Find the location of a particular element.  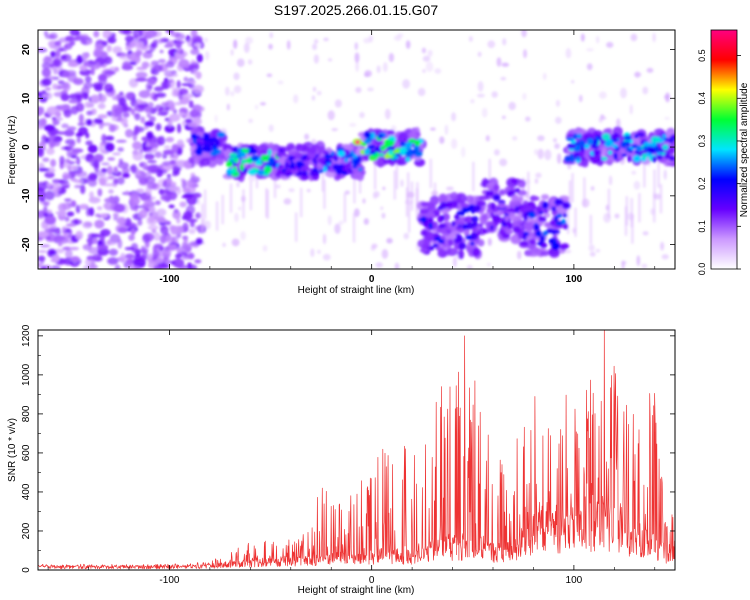

y-tick-label: 800 is located at coordinates (26, 413).